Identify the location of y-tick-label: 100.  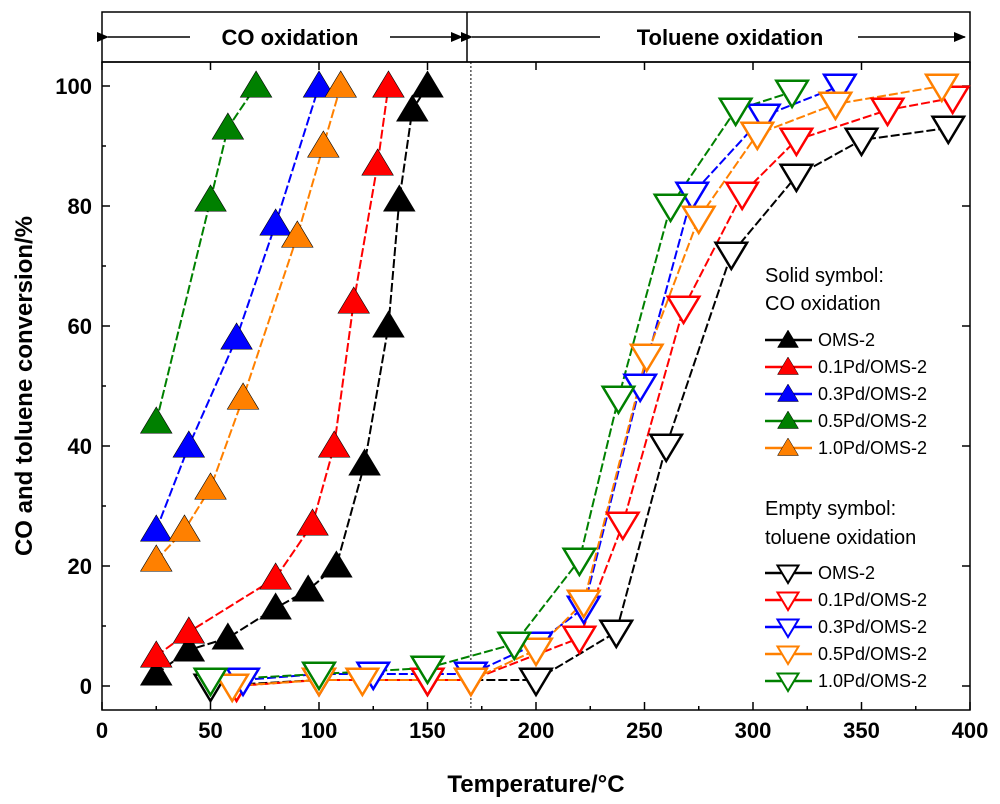
(73, 86).